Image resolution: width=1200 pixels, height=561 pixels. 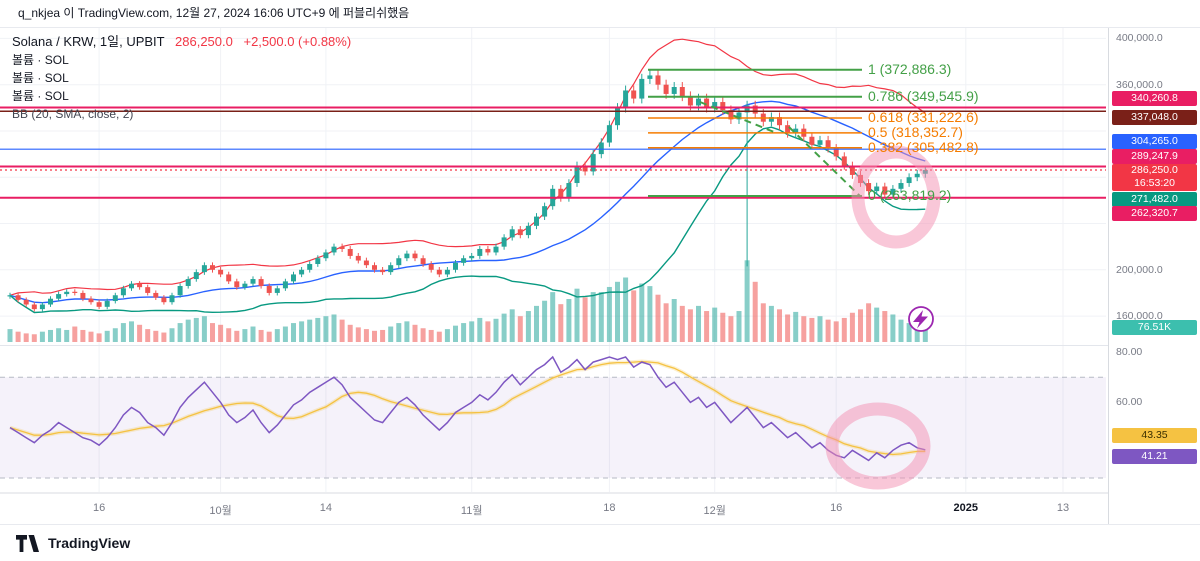 I want to click on price-badge: 340,260.8, so click(x=1154, y=99).